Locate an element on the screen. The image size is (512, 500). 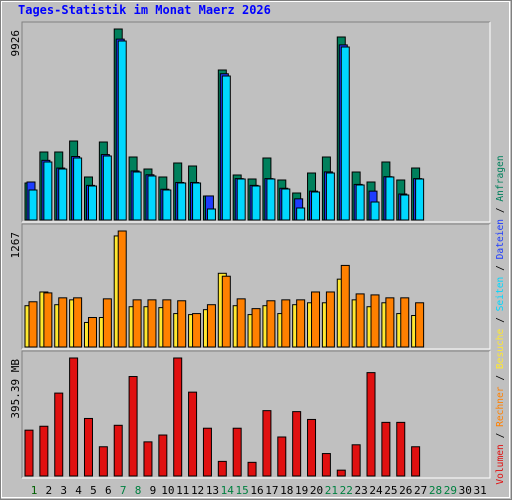
x-tick-label: 15 is located at coordinates (242, 490).